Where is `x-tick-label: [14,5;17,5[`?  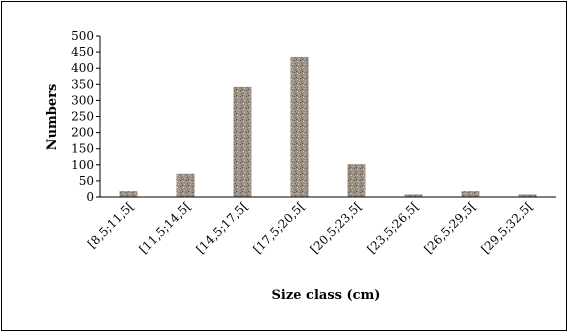 x-tick-label: [14,5;17,5[ is located at coordinates (221, 227).